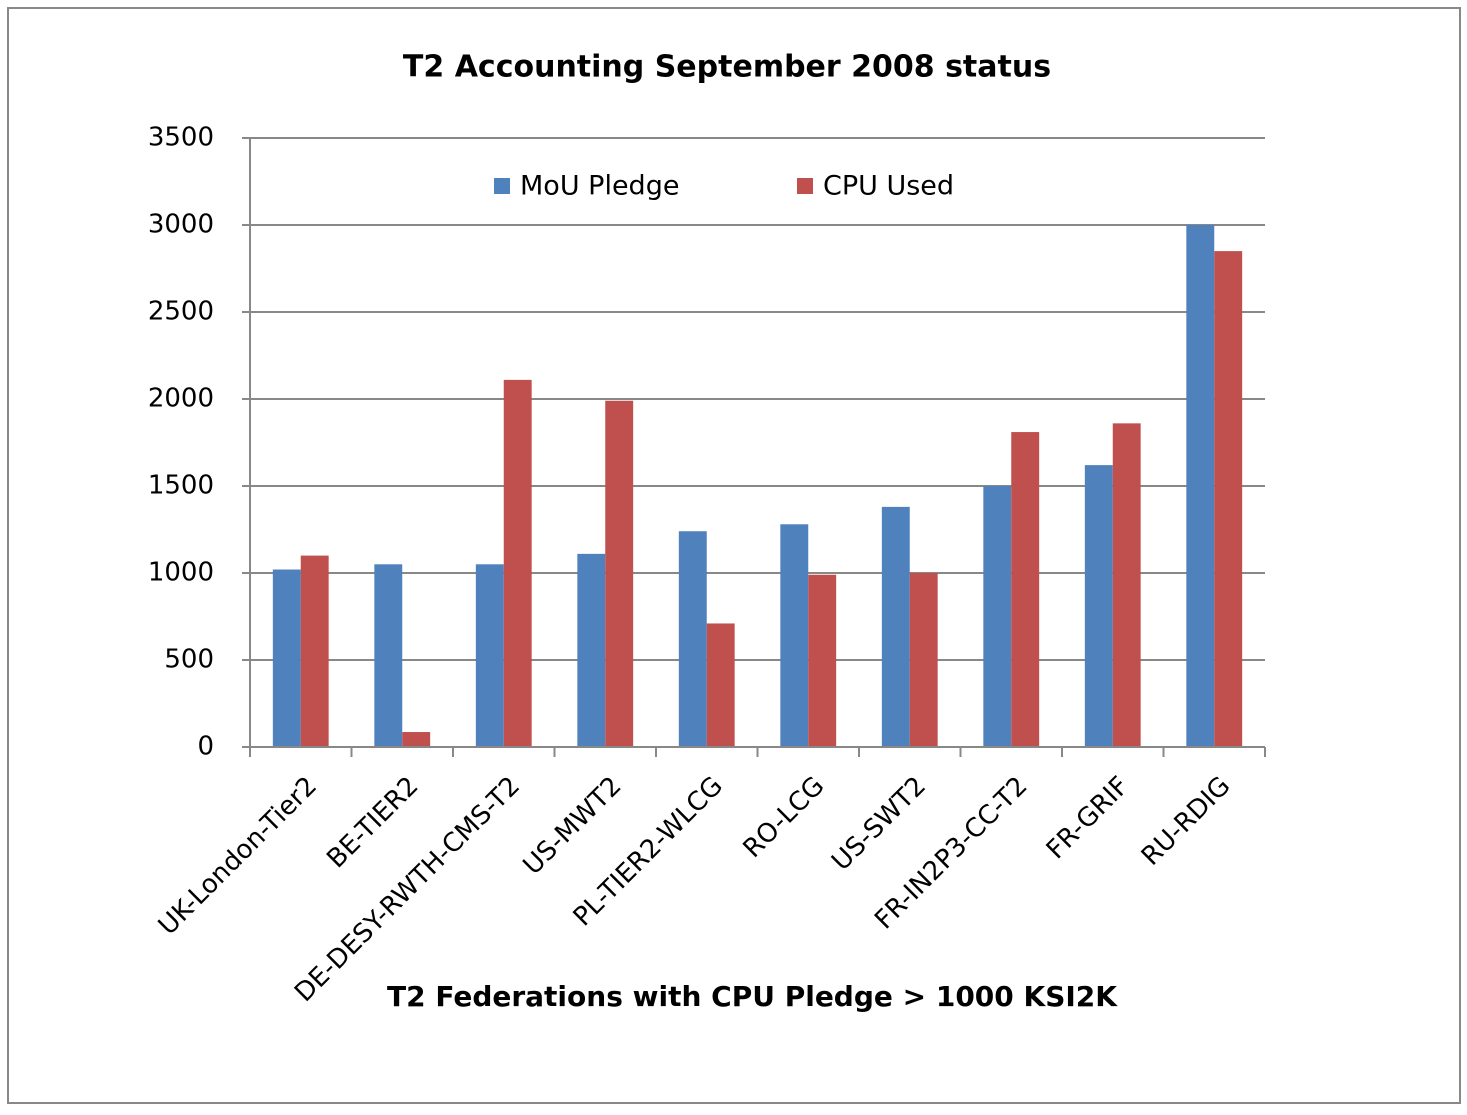 Image resolution: width=1467 pixels, height=1115 pixels. Describe the element at coordinates (181, 573) in the screenshot. I see `y-tick-label: 1000` at that location.